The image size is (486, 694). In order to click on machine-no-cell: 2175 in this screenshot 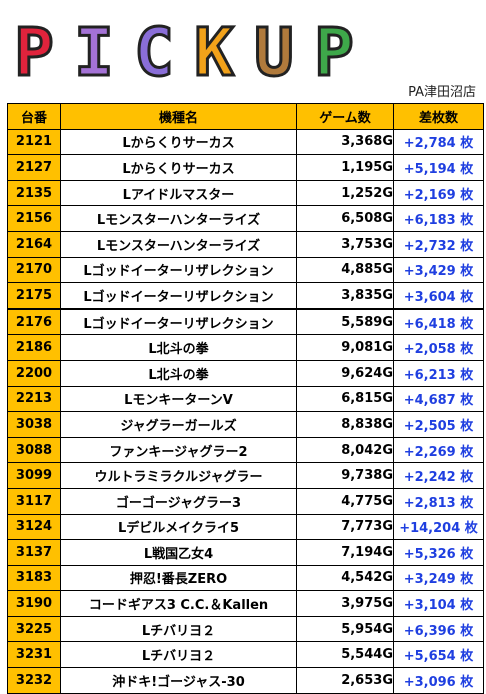, I will do `click(34, 296)`.